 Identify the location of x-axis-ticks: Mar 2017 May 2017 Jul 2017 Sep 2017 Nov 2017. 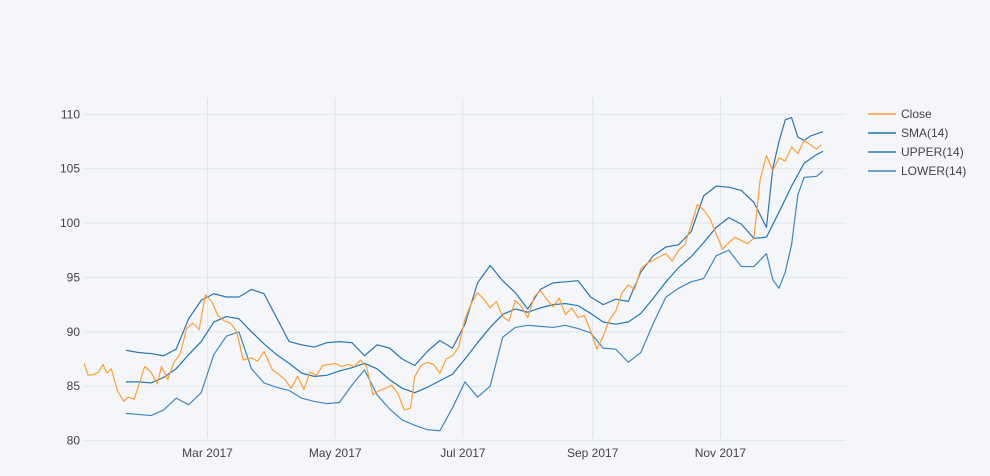
(464, 453).